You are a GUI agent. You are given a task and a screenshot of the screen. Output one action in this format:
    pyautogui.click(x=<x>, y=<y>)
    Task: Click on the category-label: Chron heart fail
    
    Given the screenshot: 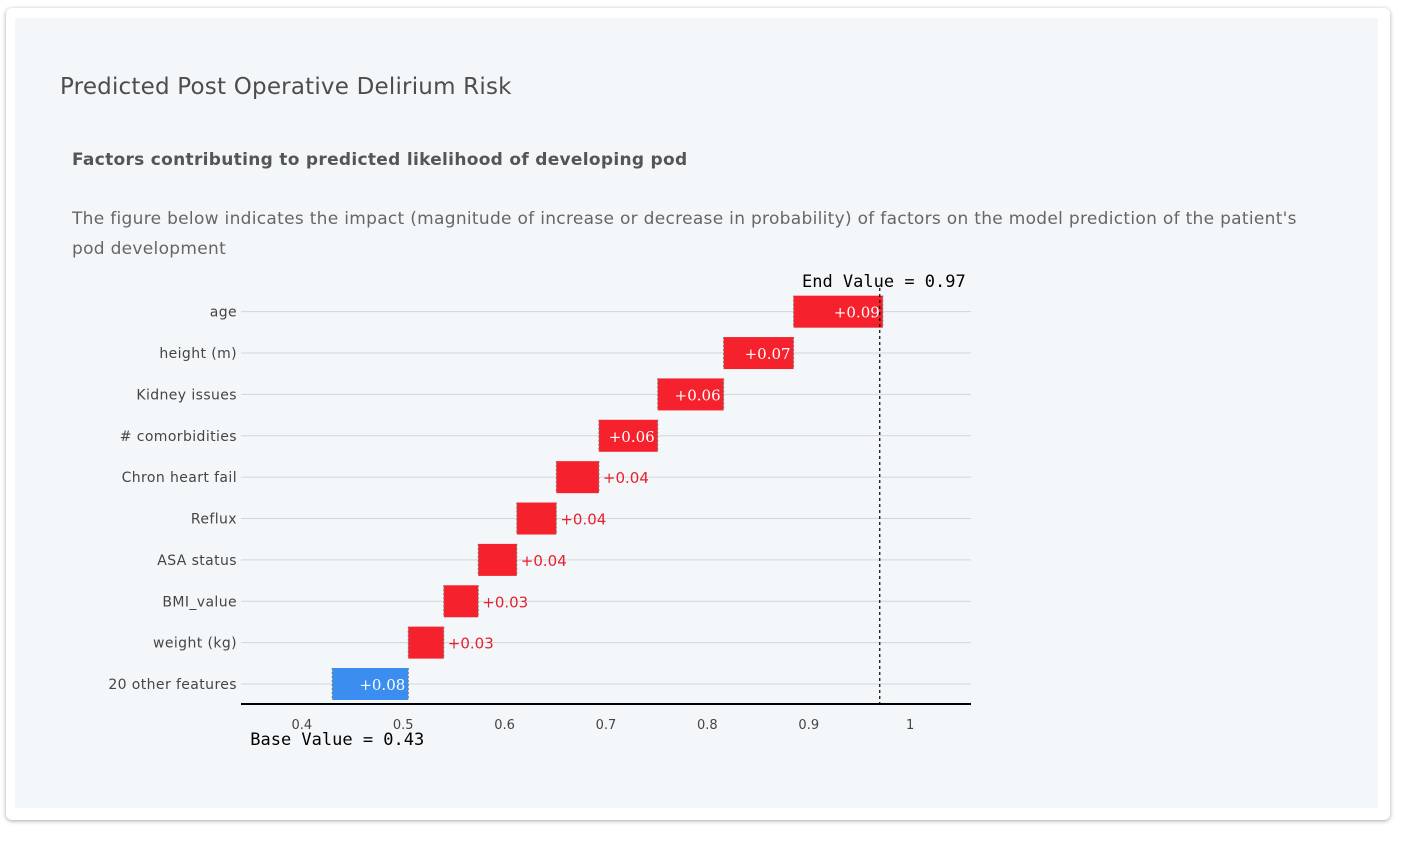 What is the action you would take?
    pyautogui.click(x=179, y=478)
    